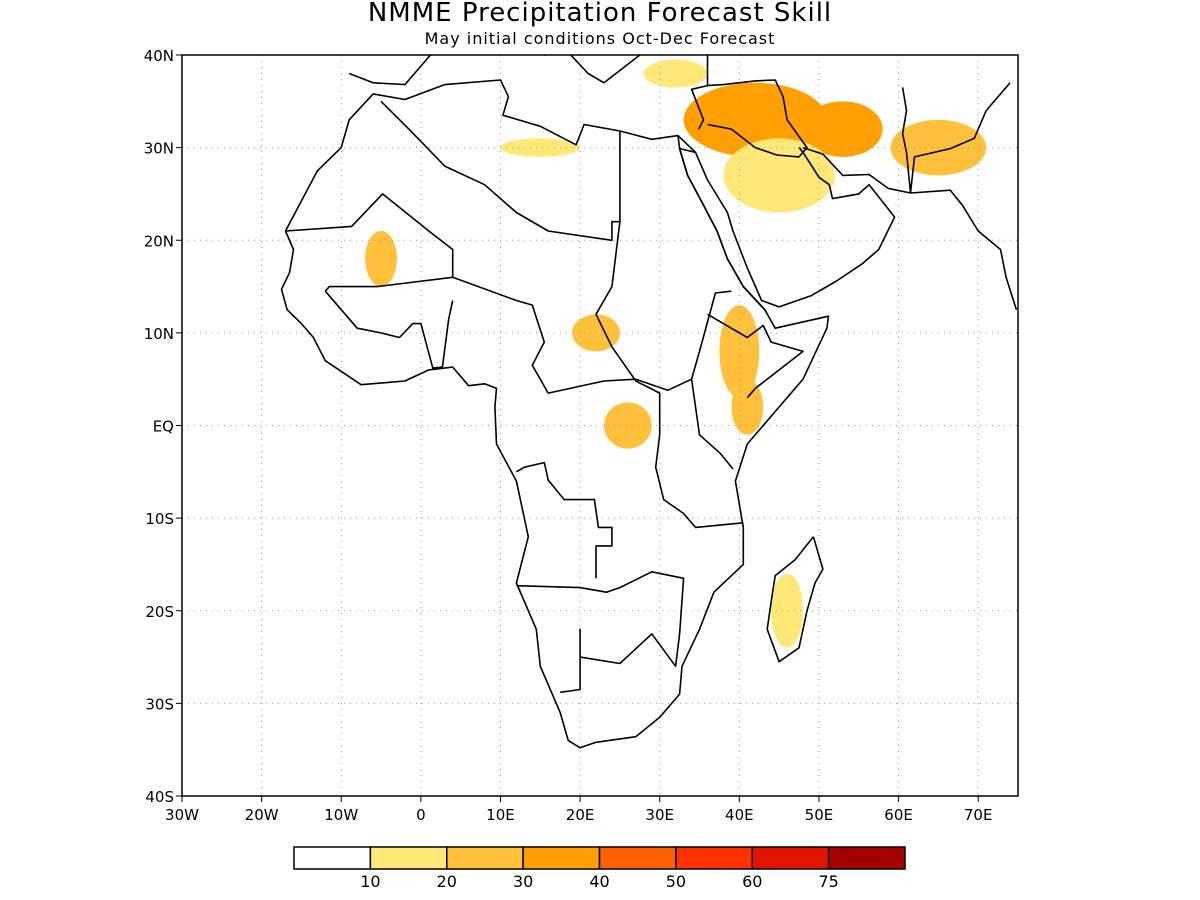 The height and width of the screenshot is (900, 1200). What do you see at coordinates (163, 427) in the screenshot?
I see `y-tick-label: EQ` at bounding box center [163, 427].